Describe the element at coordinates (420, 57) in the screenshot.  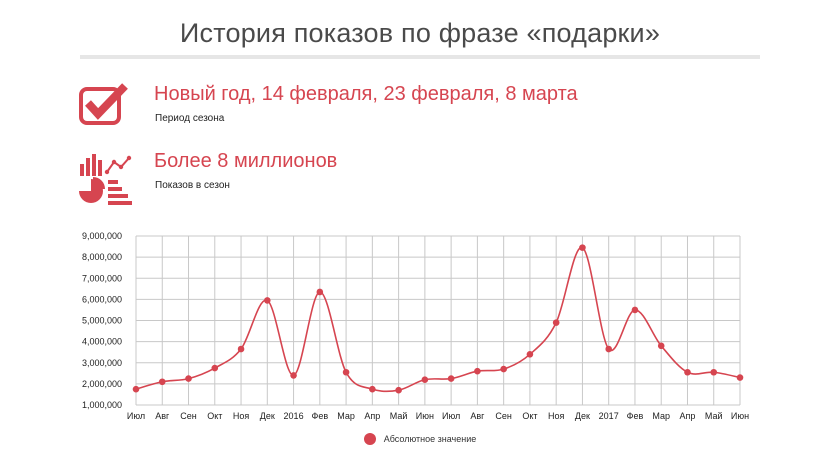
I see `title-divider` at that location.